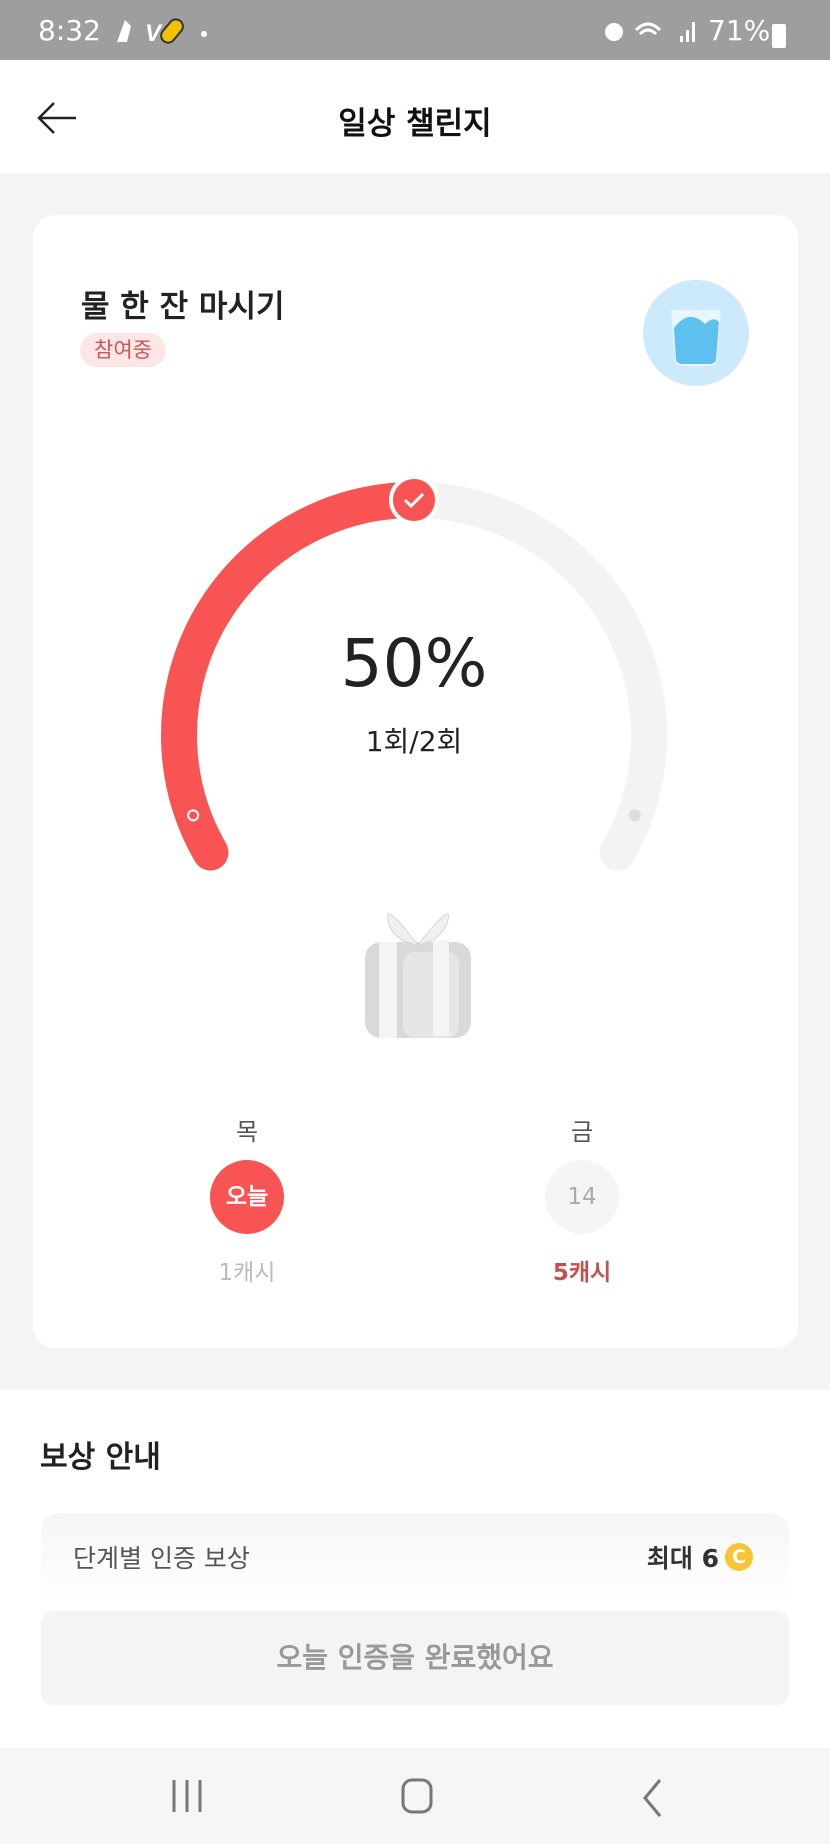 The image size is (830, 1844). Describe the element at coordinates (739, 30) in the screenshot. I see `battery-percent: 71%` at that location.